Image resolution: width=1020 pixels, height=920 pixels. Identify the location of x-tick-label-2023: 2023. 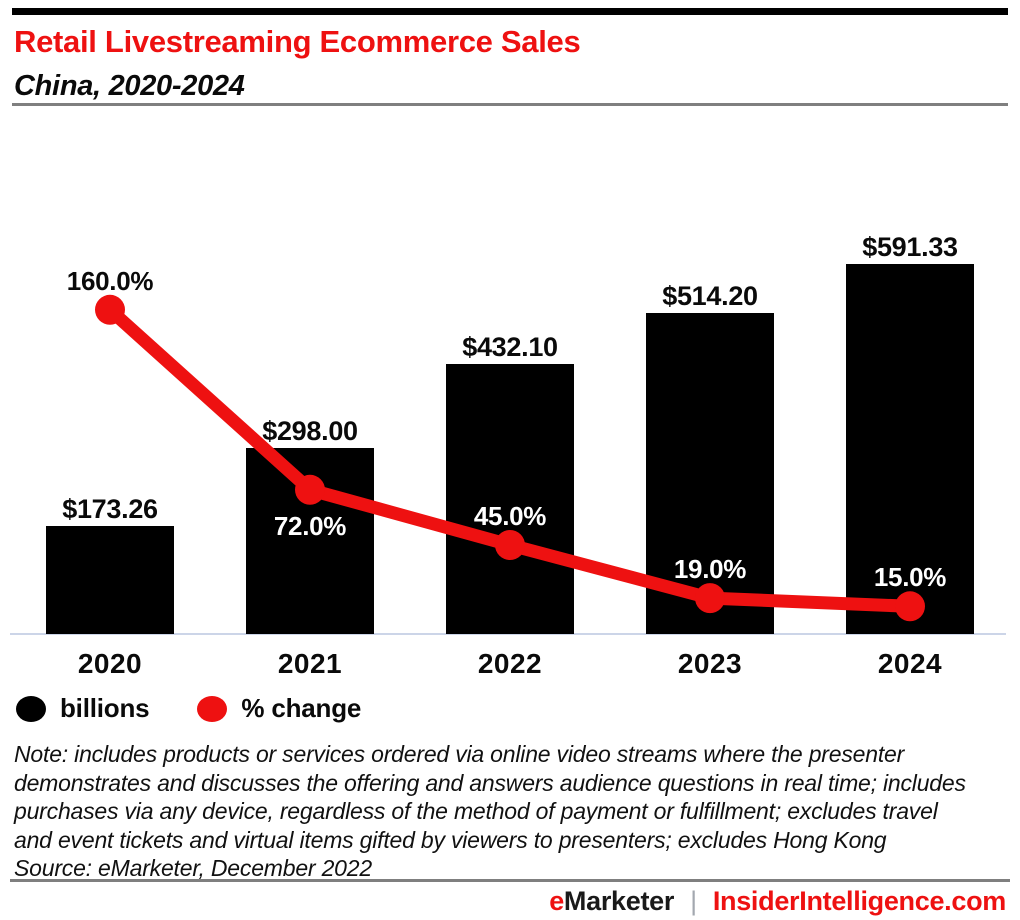
(710, 663).